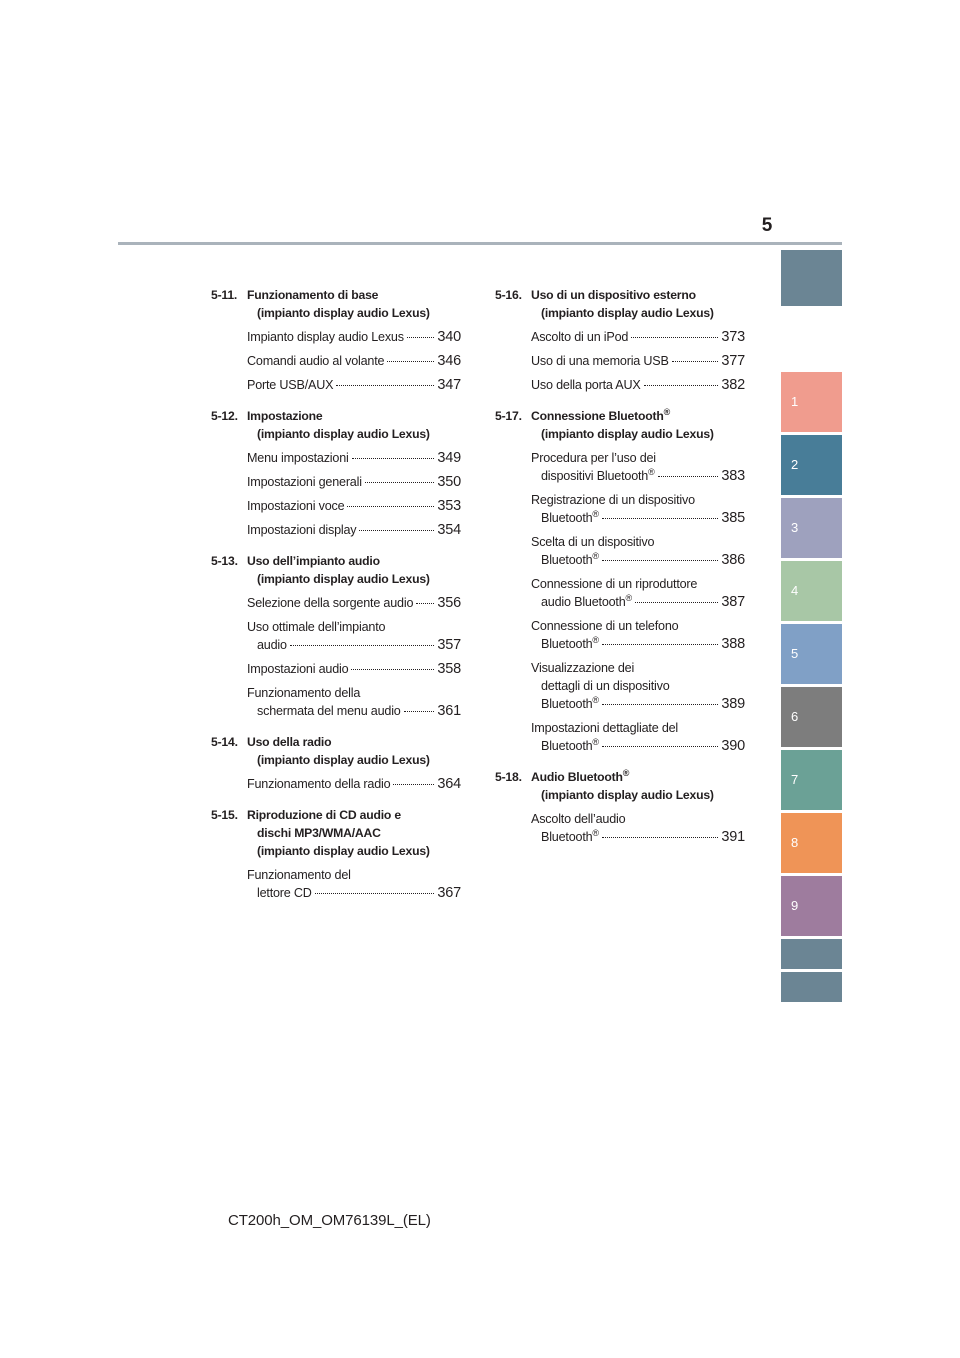  I want to click on entry-page-number: 354, so click(449, 530).